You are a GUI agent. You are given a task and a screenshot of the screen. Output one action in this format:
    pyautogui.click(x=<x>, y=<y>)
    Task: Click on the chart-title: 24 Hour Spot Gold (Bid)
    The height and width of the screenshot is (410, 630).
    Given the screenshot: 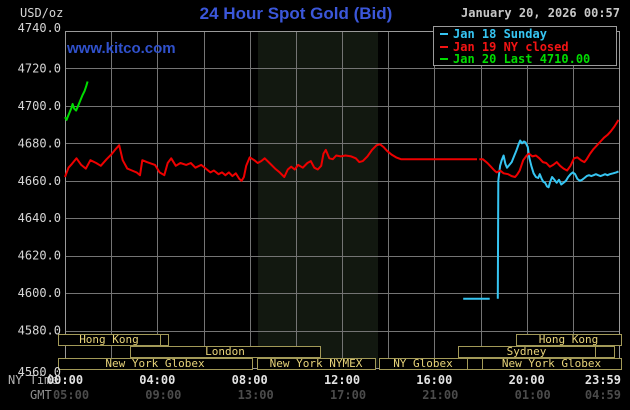 What is the action you would take?
    pyautogui.click(x=296, y=13)
    